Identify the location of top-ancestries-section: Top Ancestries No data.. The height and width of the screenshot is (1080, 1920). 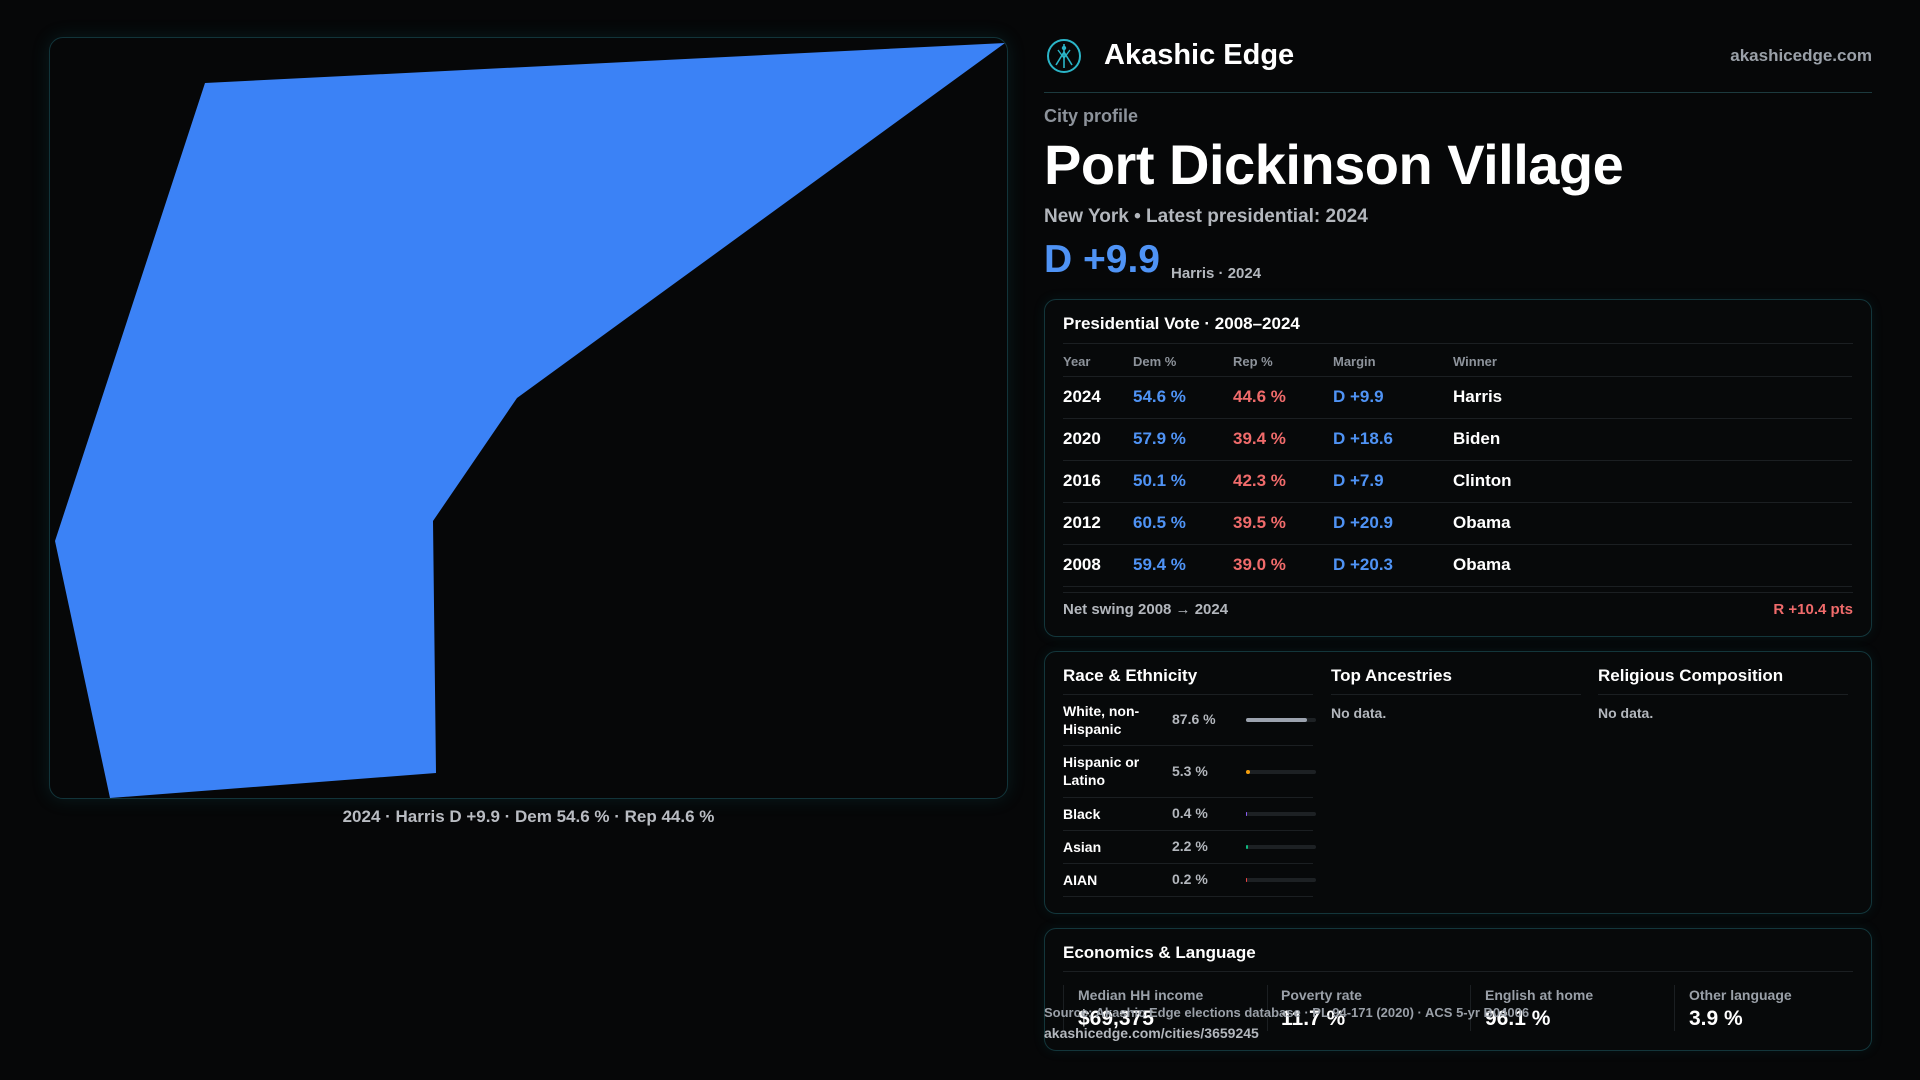
(1456, 693).